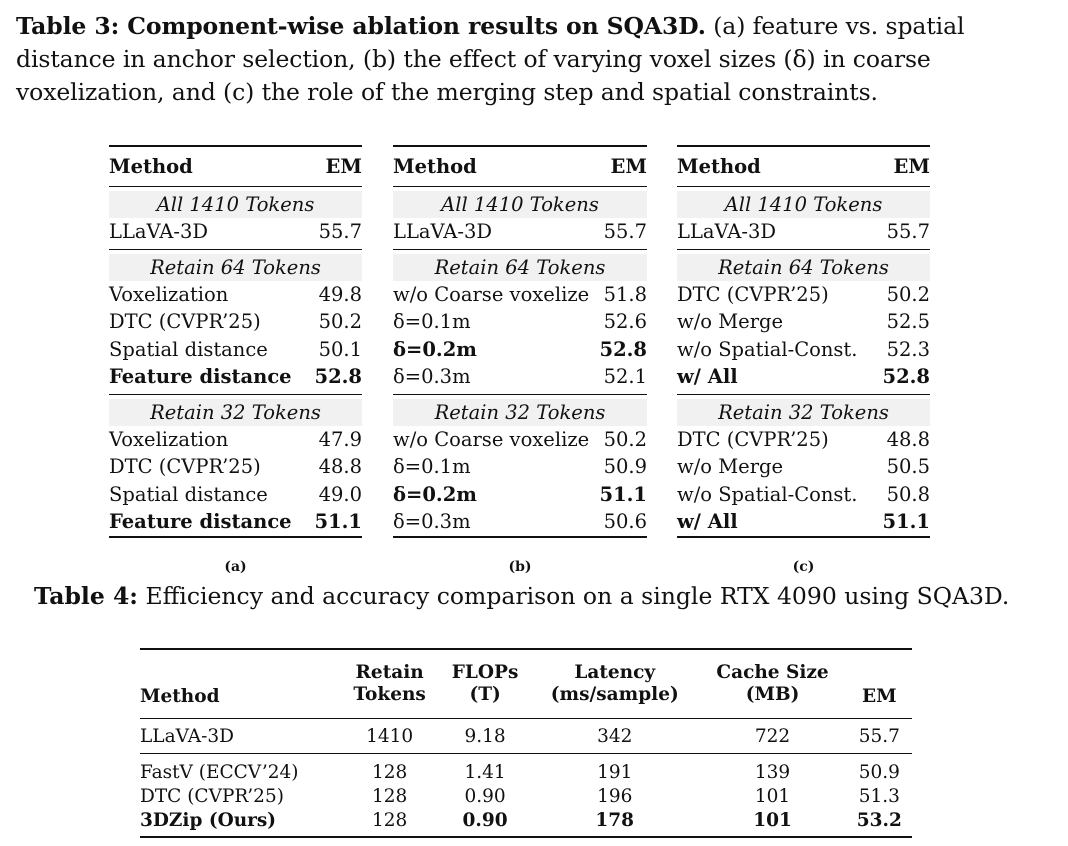 The width and height of the screenshot is (1068, 846). I want to click on table4-caption-label: Table 4:, so click(86, 596).